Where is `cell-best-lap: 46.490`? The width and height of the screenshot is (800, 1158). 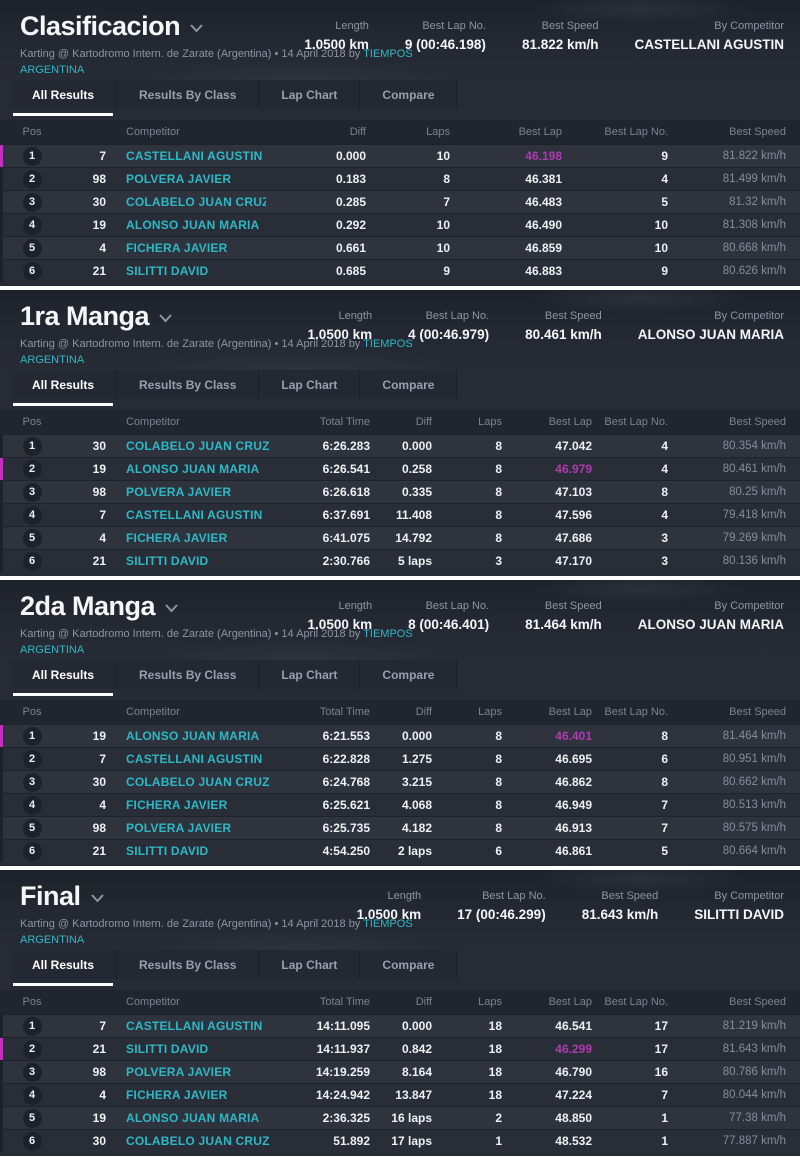
cell-best-lap: 46.490 is located at coordinates (543, 225).